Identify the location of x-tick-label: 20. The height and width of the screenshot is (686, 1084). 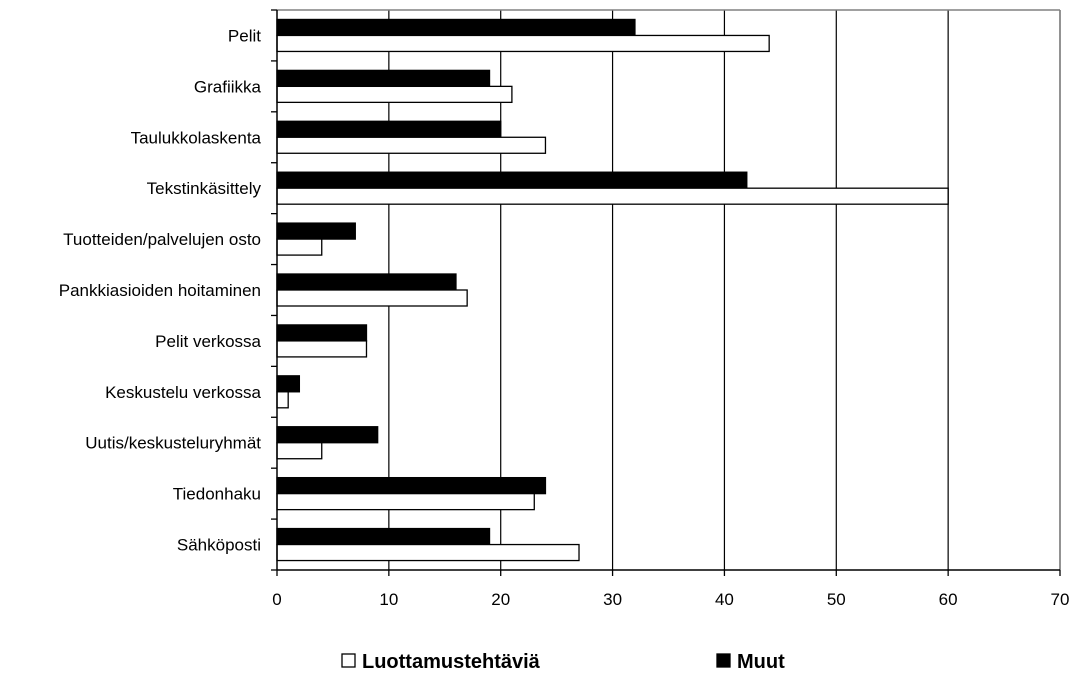
(500, 599).